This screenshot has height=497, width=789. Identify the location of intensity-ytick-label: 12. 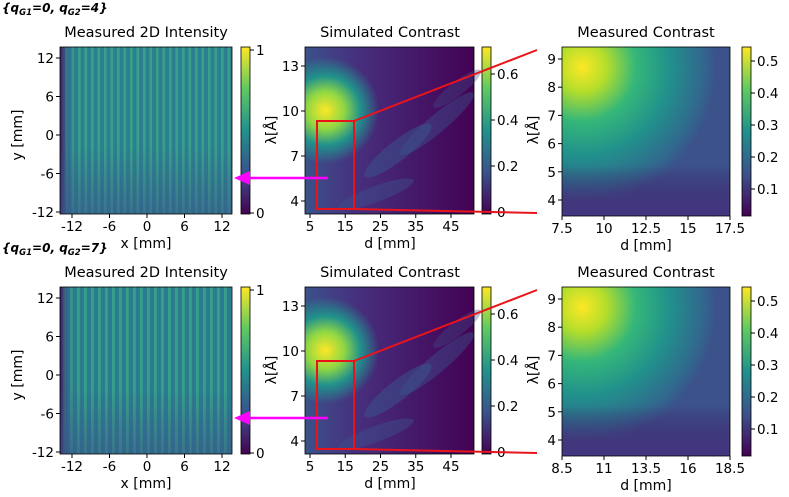
(45, 59).